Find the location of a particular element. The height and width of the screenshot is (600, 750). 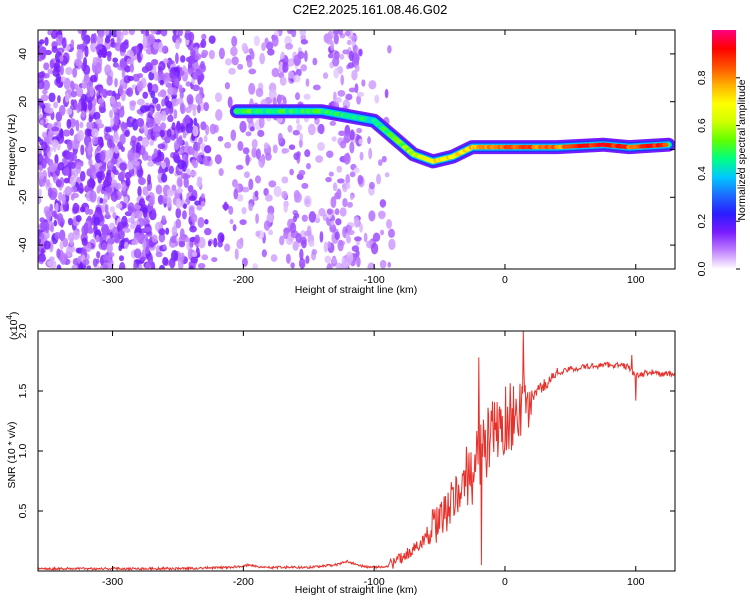

snr-multiplier-close: ) is located at coordinates (14, 314).